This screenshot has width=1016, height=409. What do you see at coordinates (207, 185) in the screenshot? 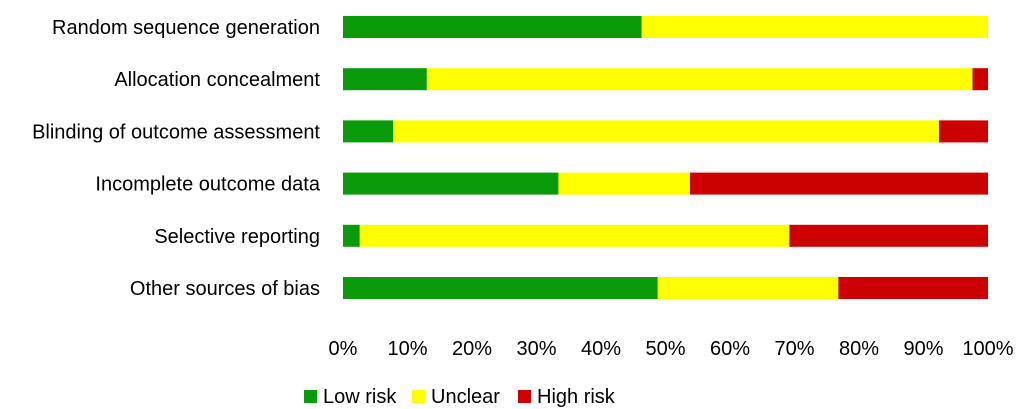
I see `category-label: Incomplete outcome data` at bounding box center [207, 185].